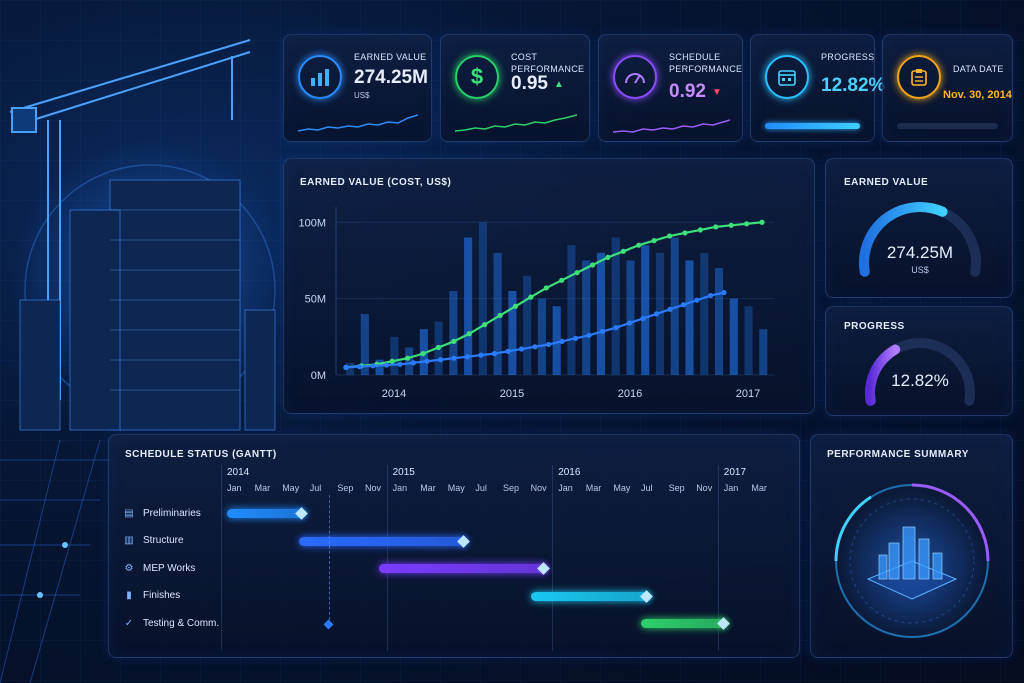 Image resolution: width=1024 pixels, height=683 pixels. I want to click on gantt-task-row: ▮ Finishes, so click(151, 596).